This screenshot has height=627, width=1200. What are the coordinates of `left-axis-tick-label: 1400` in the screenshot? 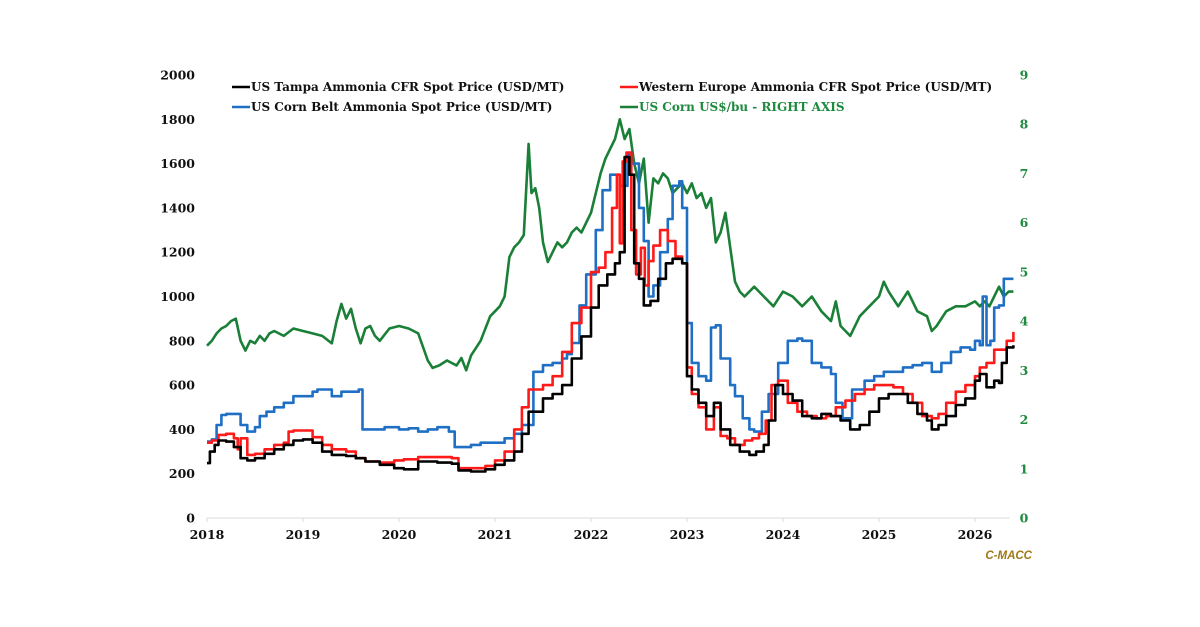 It's located at (177, 207).